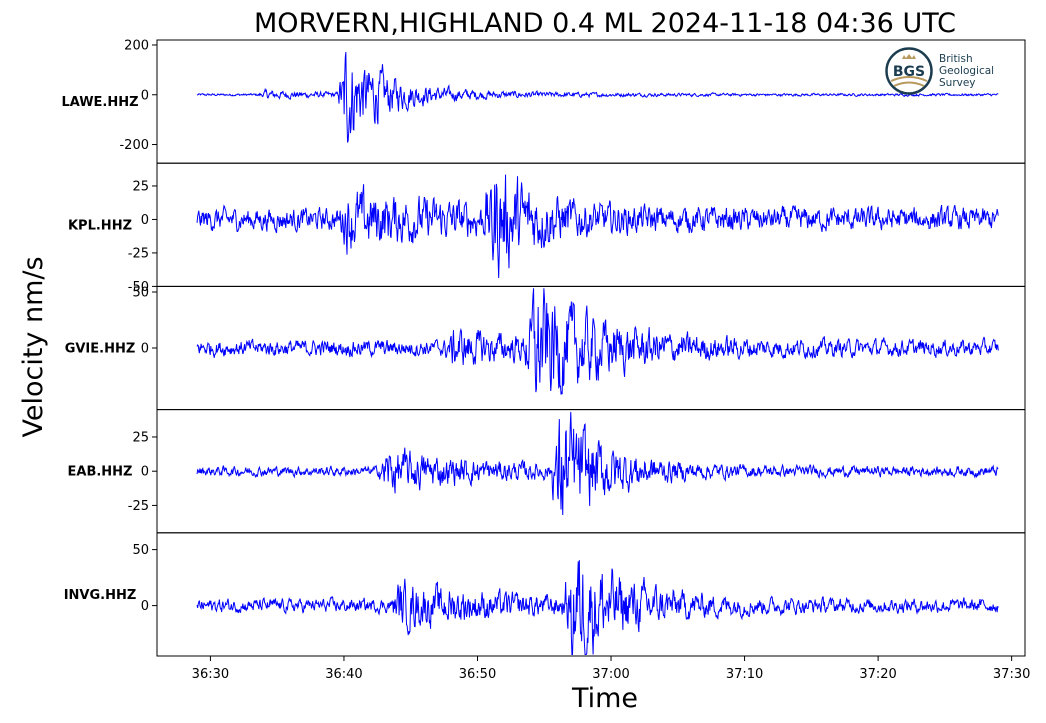 Image resolution: width=1046 pixels, height=723 pixels. Describe the element at coordinates (134, 145) in the screenshot. I see `y-tick-label: -200` at that location.